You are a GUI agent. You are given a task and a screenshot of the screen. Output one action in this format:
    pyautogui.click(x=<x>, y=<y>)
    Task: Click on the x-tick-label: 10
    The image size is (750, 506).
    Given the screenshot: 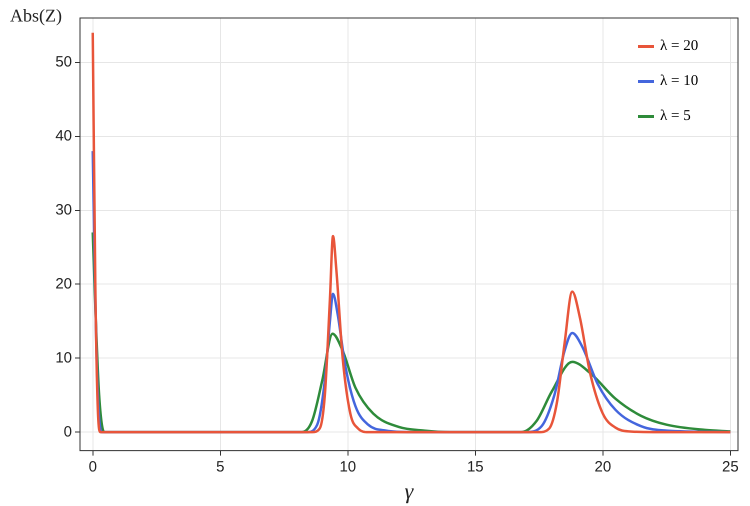 What is the action you would take?
    pyautogui.click(x=347, y=467)
    